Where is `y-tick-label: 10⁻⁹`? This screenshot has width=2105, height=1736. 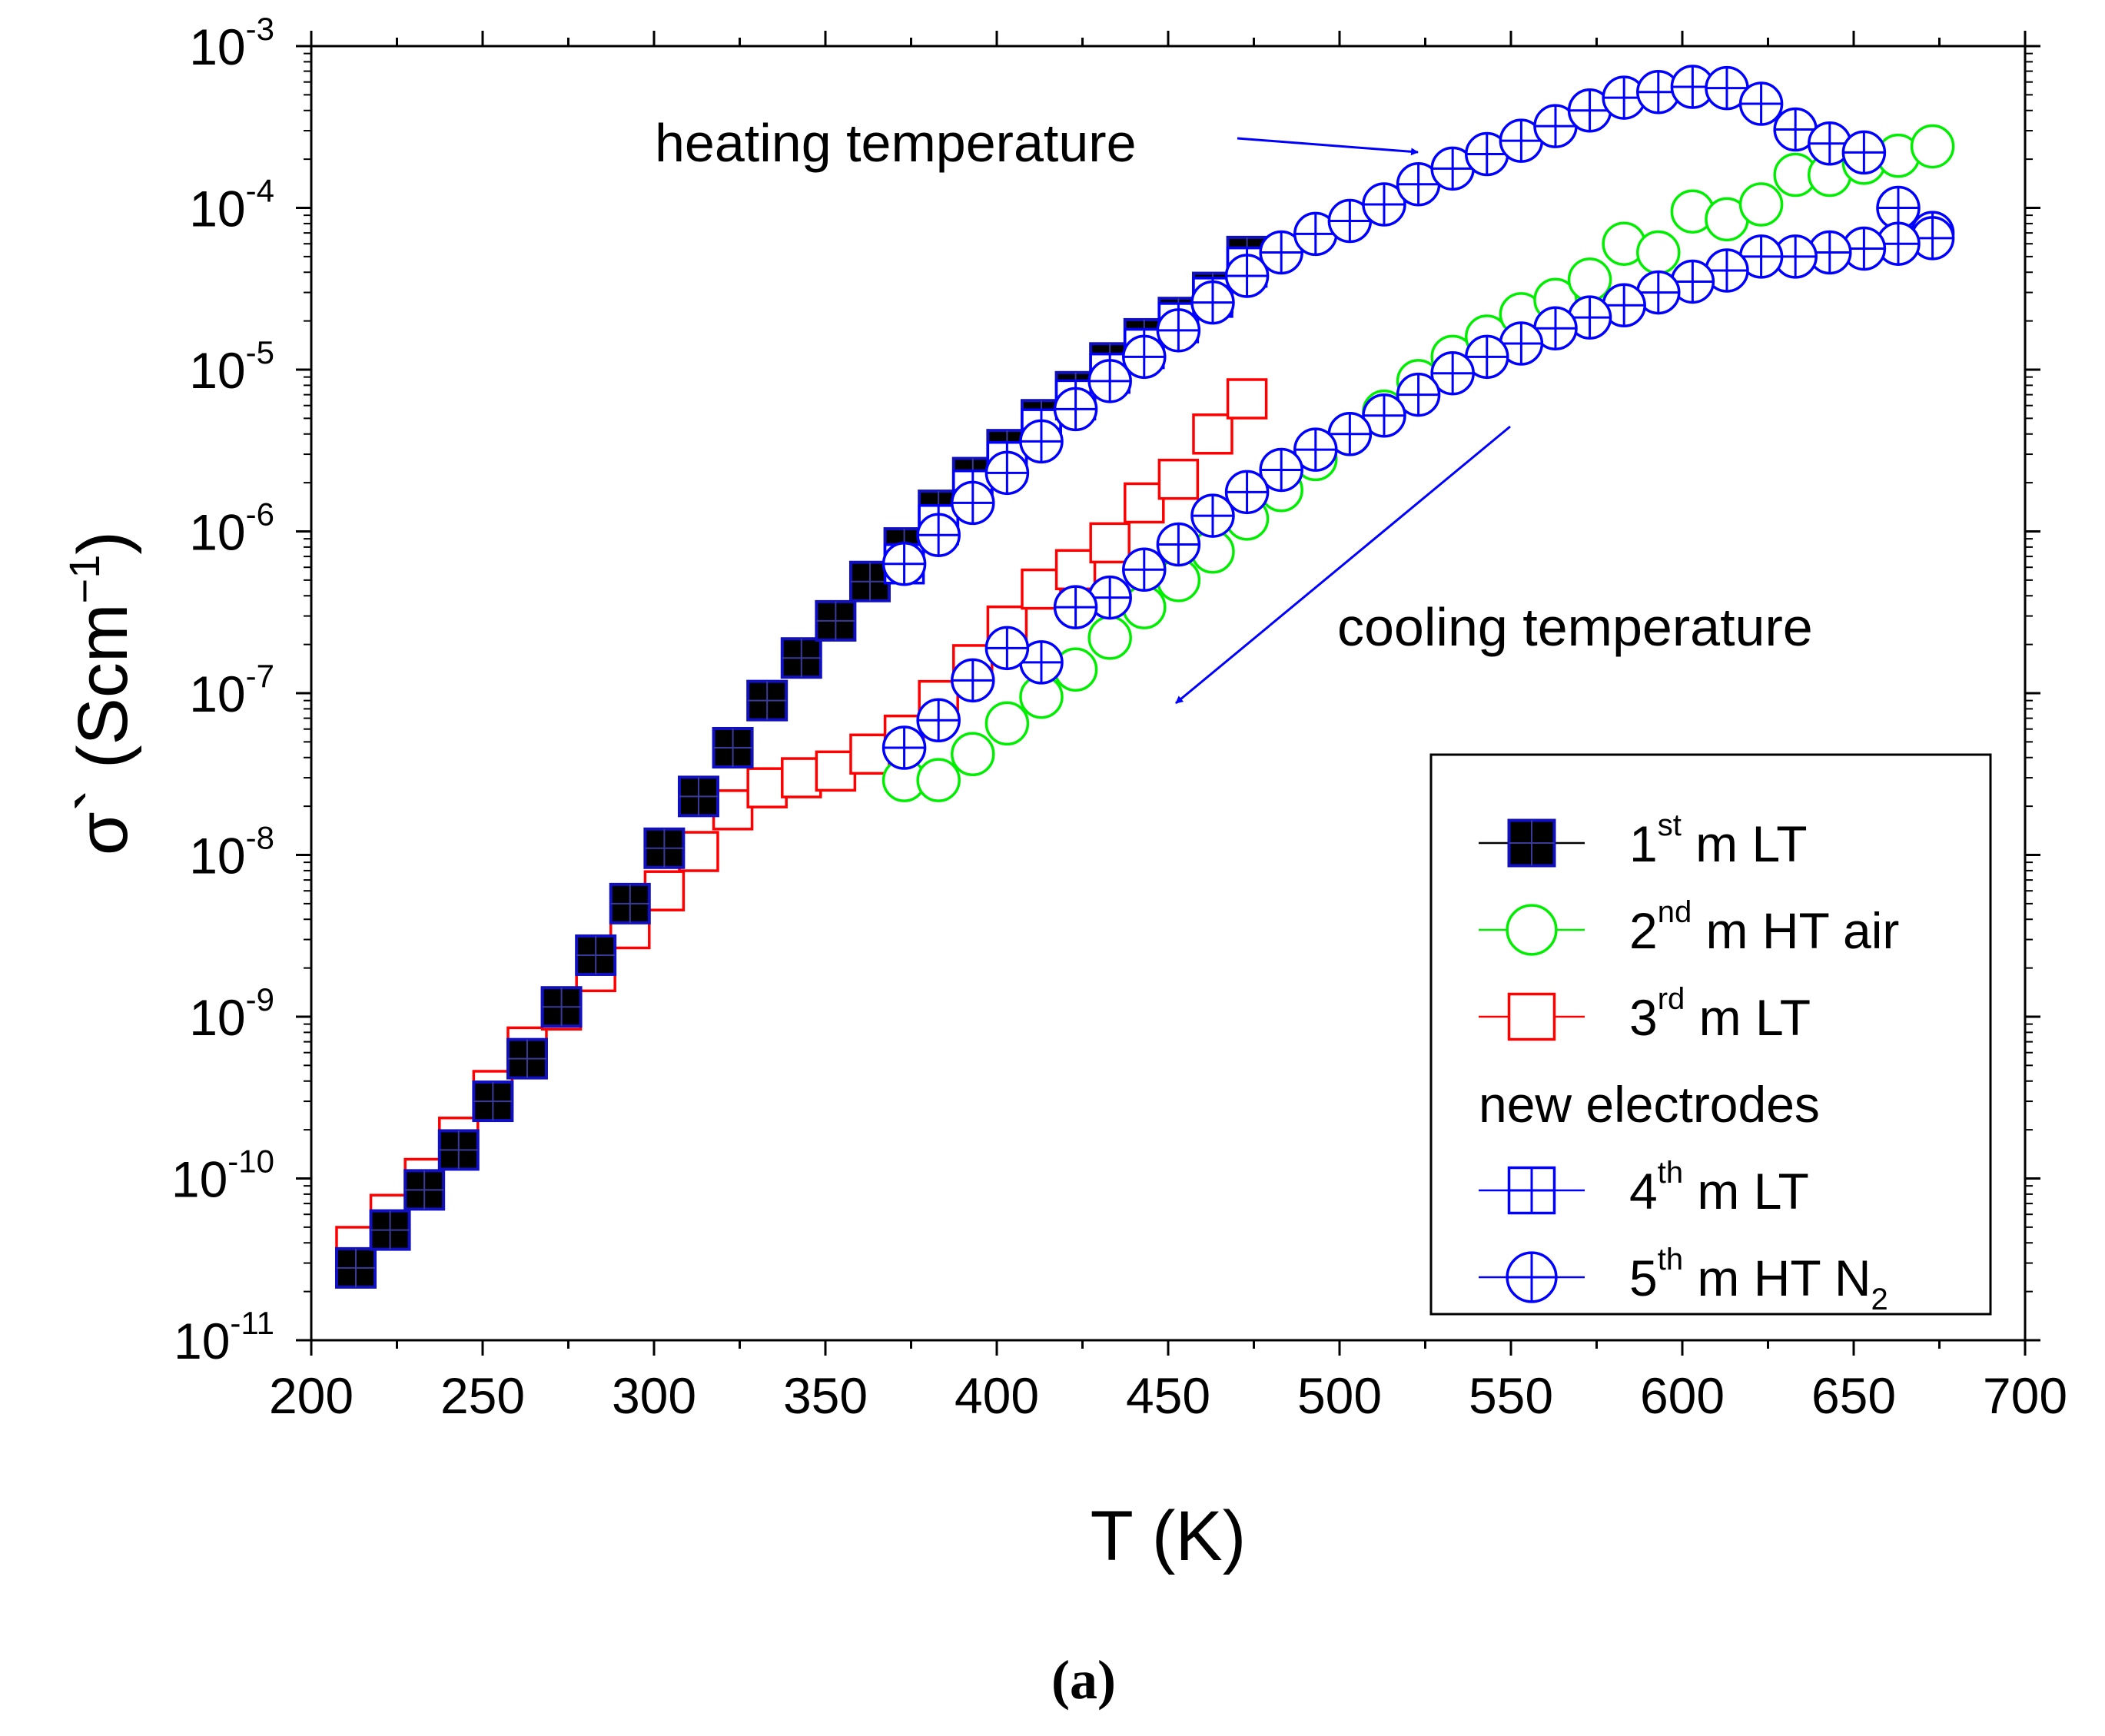
y-tick-label: 10⁻⁹ is located at coordinates (231, 1014).